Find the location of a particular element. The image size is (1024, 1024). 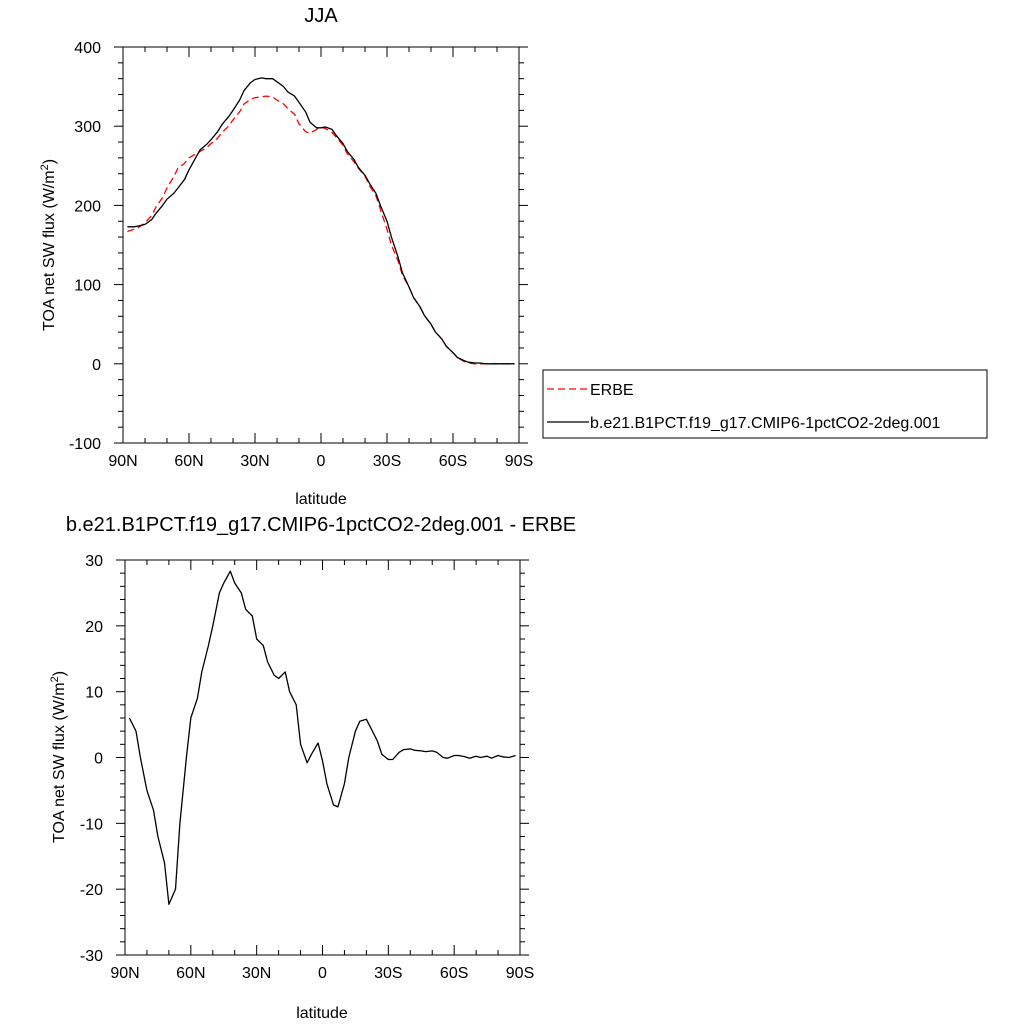

chart-bottom-y-axis-label: TOA net SW flux (W/m2) is located at coordinates (58, 757).